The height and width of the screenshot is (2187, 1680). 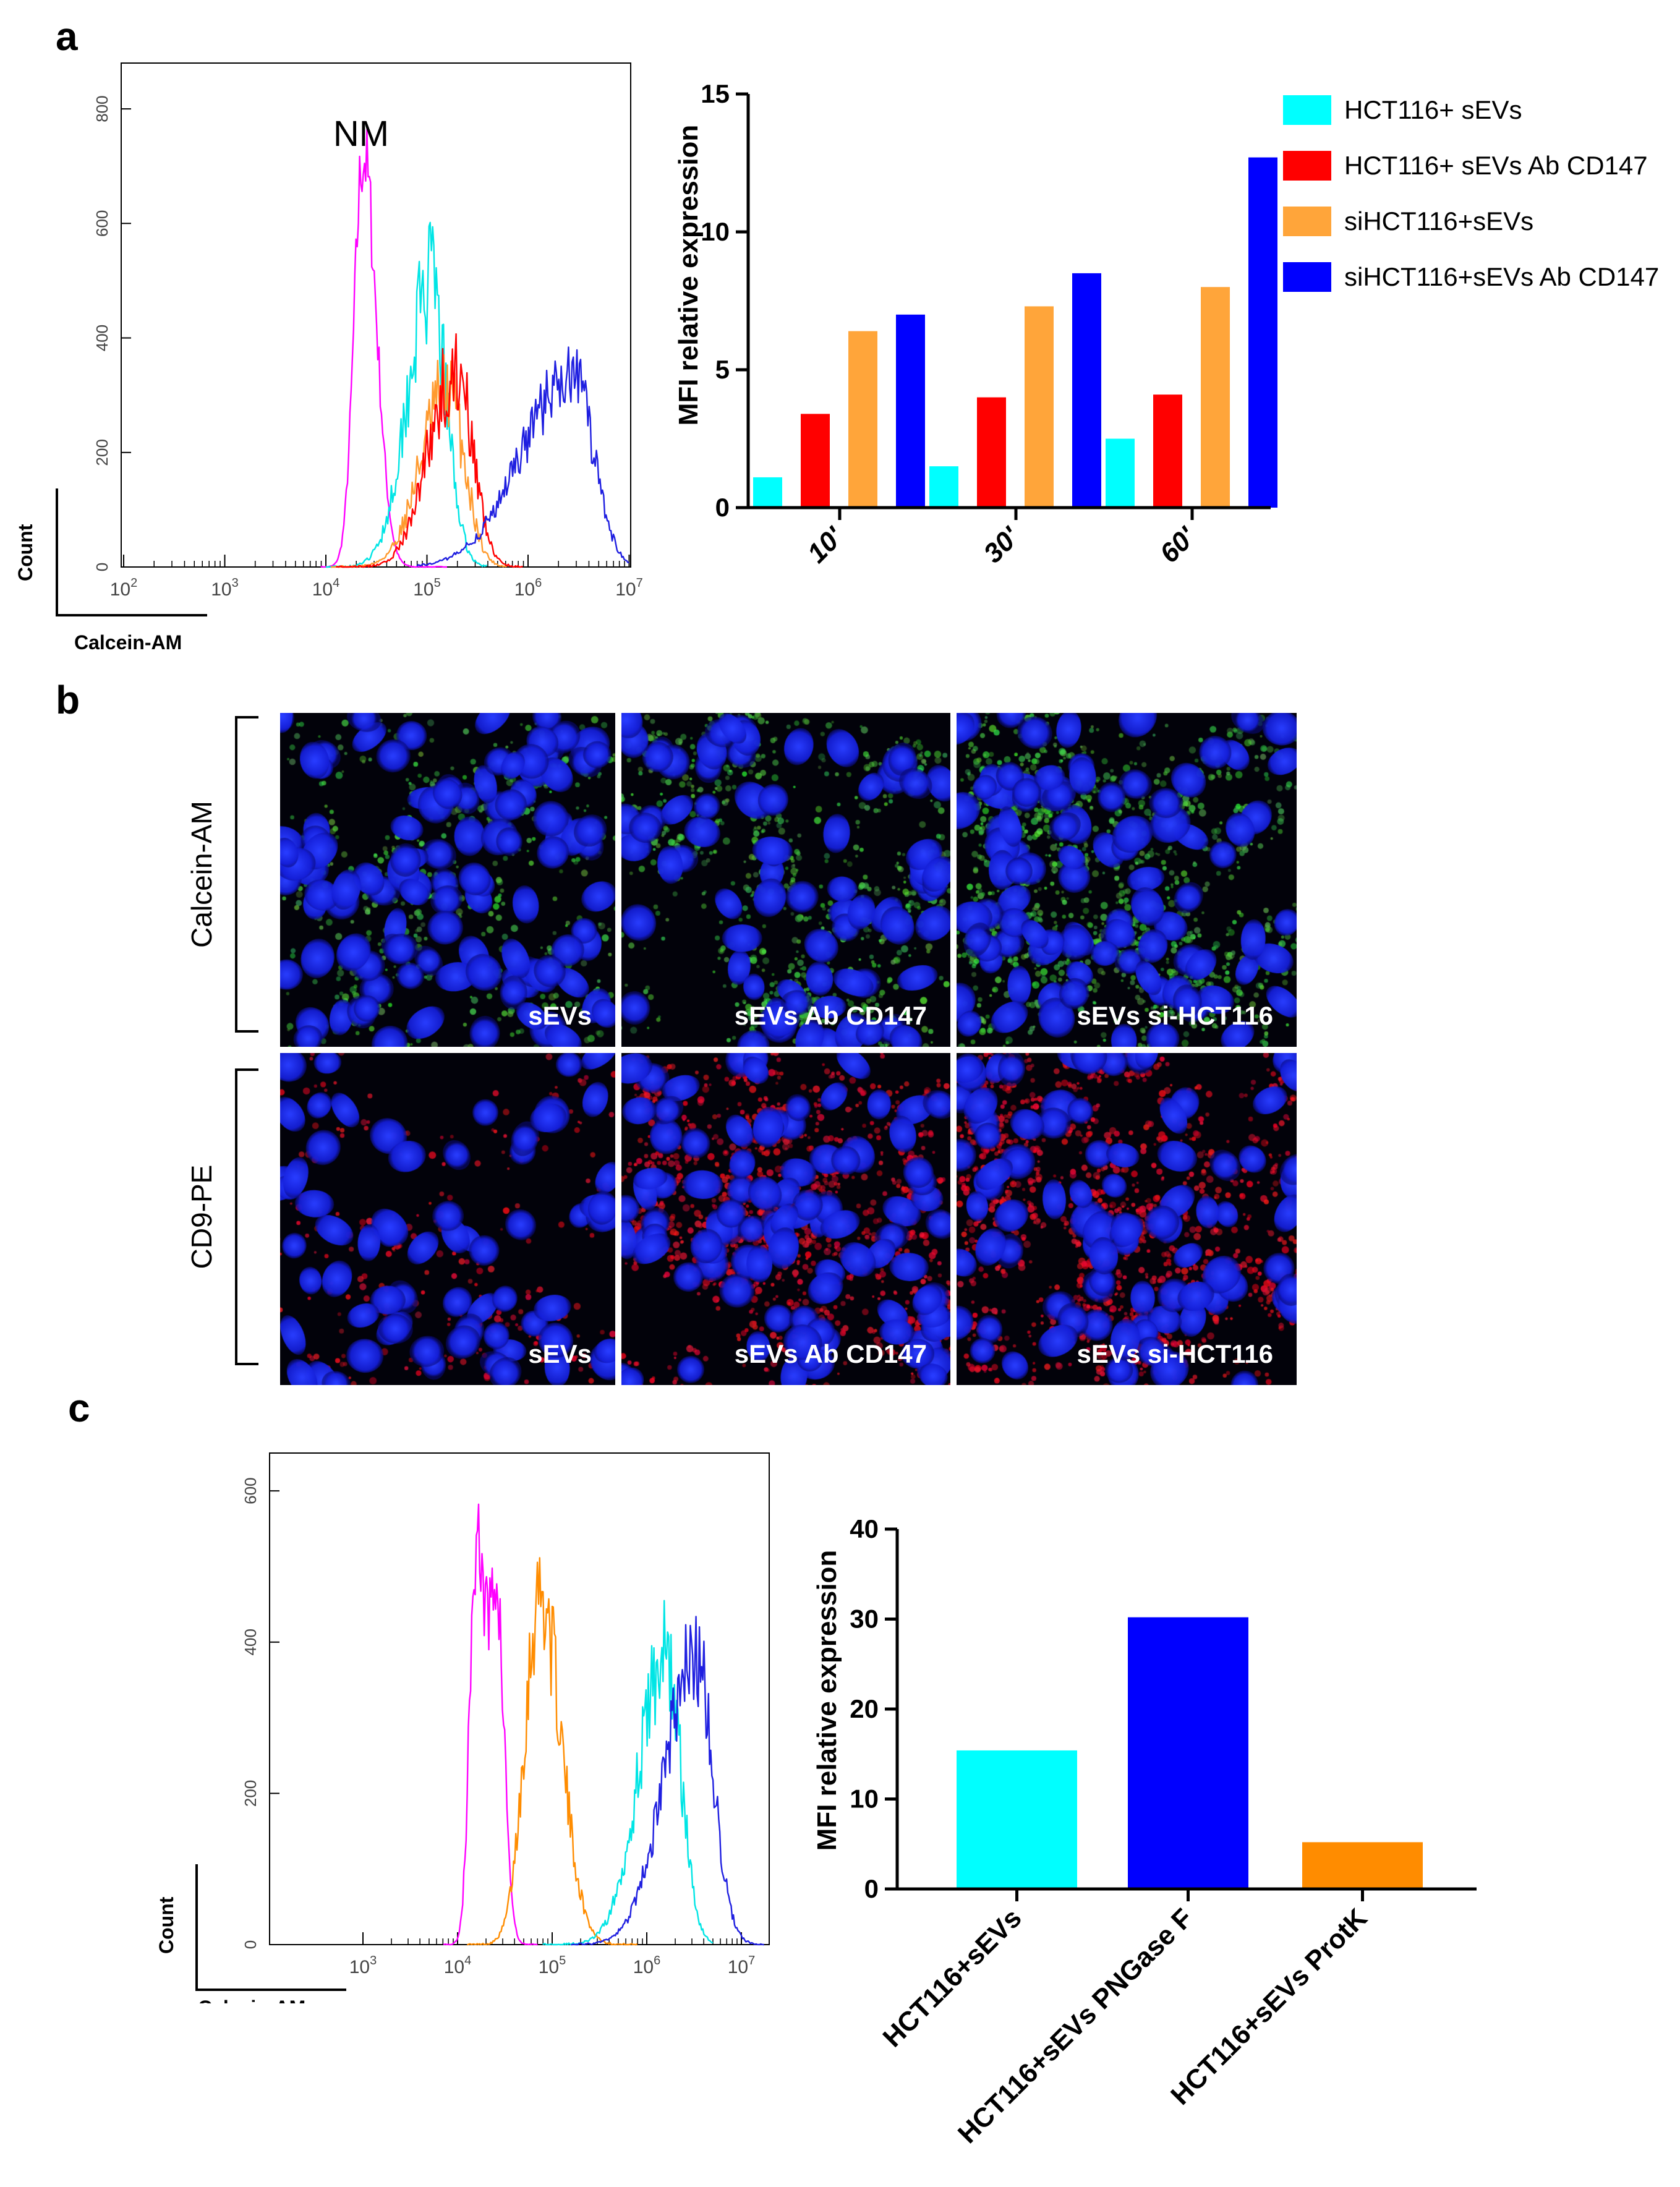 What do you see at coordinates (260, 1713) in the screenshot?
I see `histogram-c-y-ticks: 0 200 400 600` at bounding box center [260, 1713].